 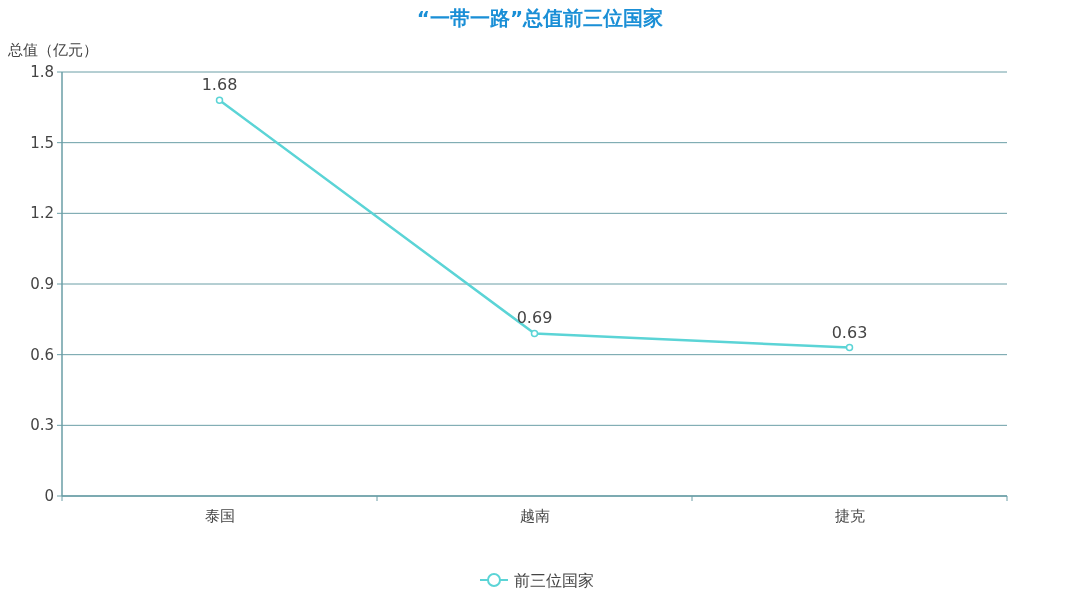 I want to click on y-tick-label: 1.5, so click(x=42, y=142).